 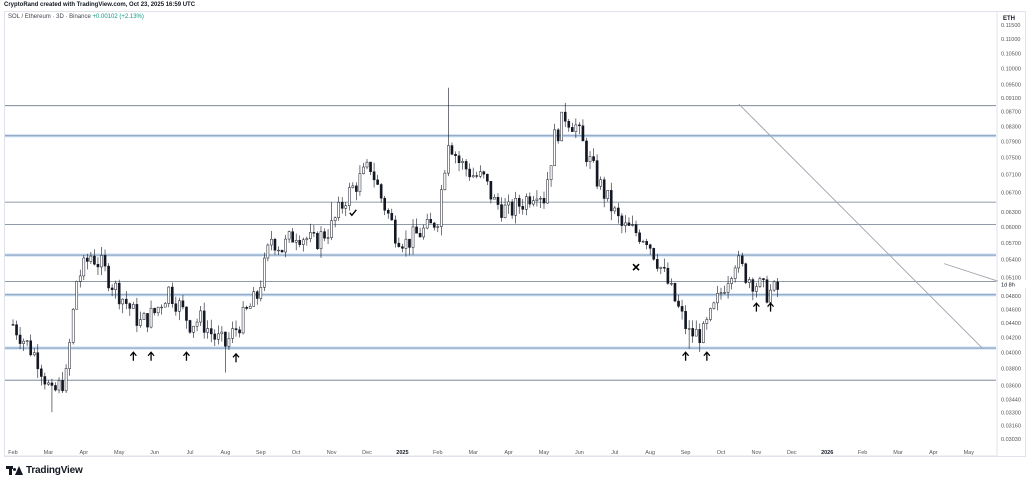 I want to click on countdown-bg, so click(x=1012, y=284).